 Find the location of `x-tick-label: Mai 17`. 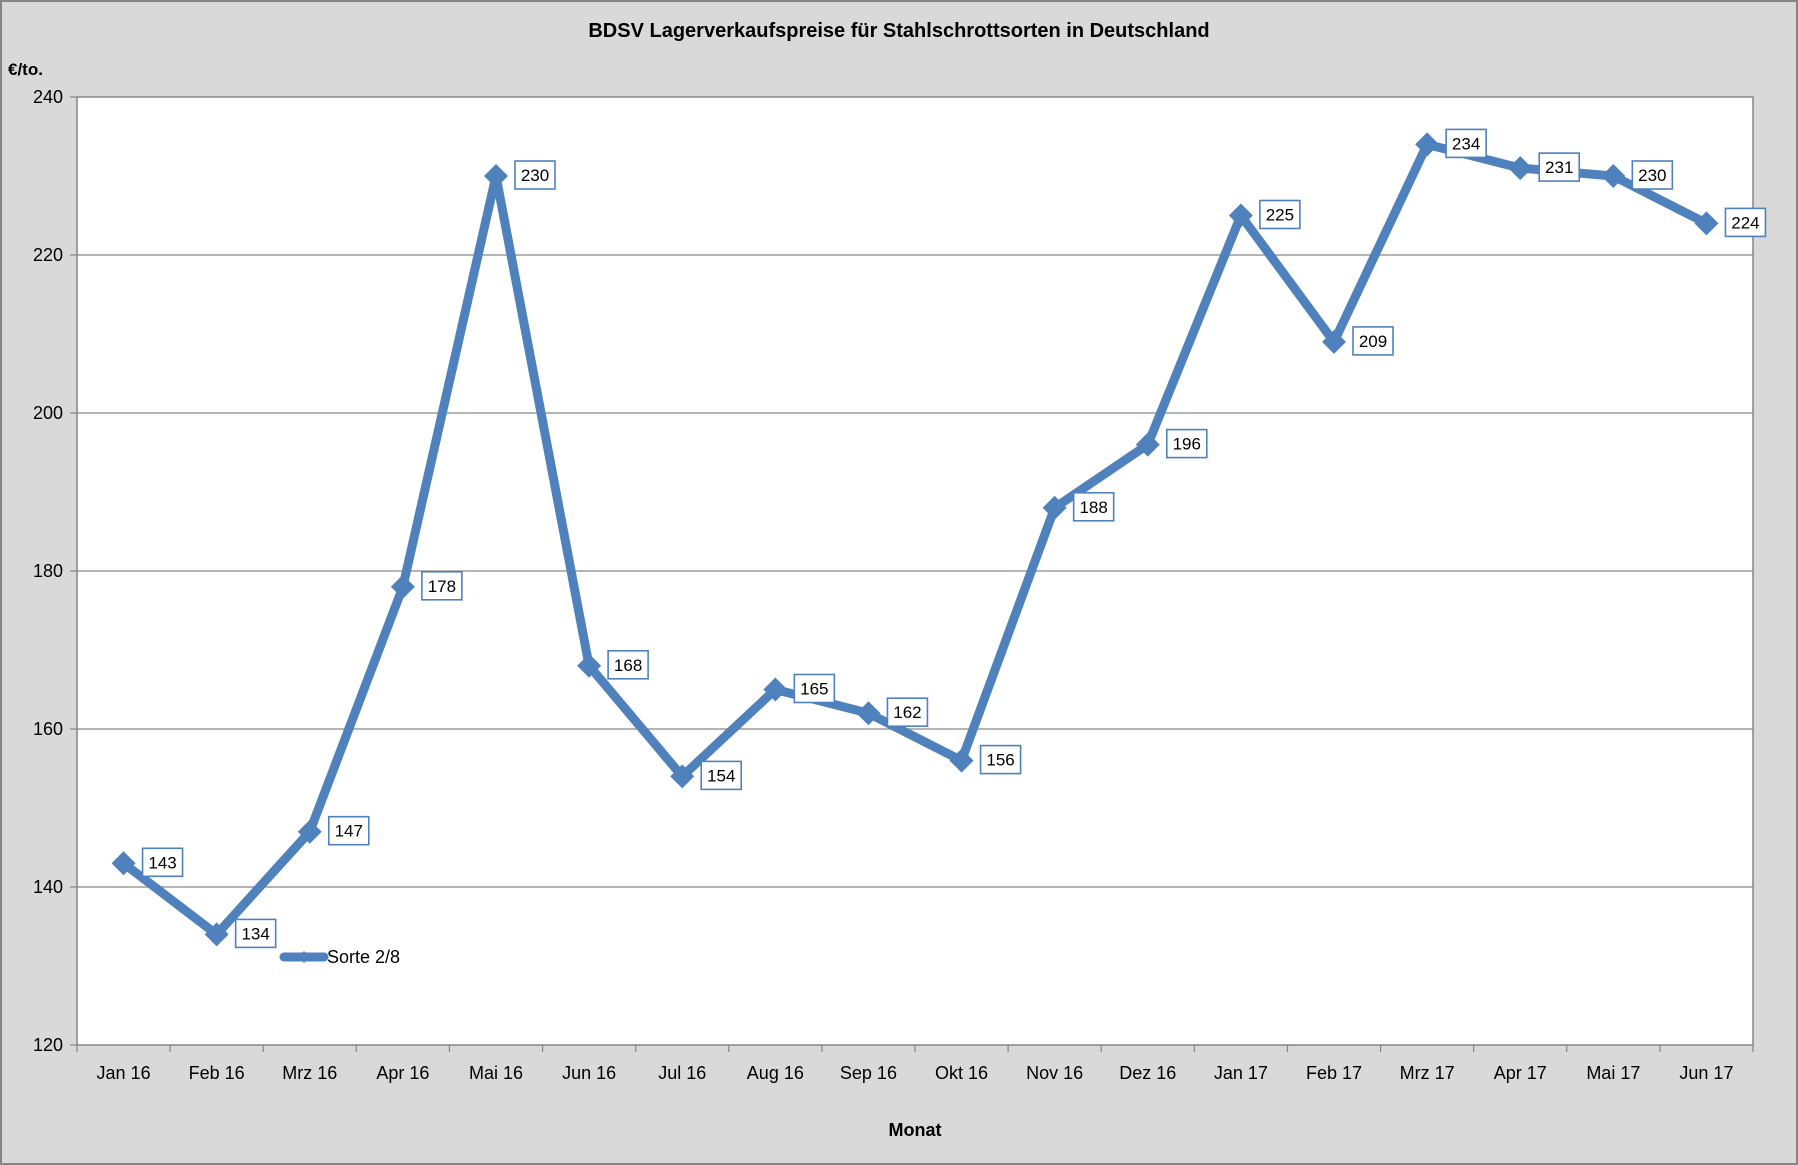

x-tick-label: Mai 17 is located at coordinates (1613, 1073).